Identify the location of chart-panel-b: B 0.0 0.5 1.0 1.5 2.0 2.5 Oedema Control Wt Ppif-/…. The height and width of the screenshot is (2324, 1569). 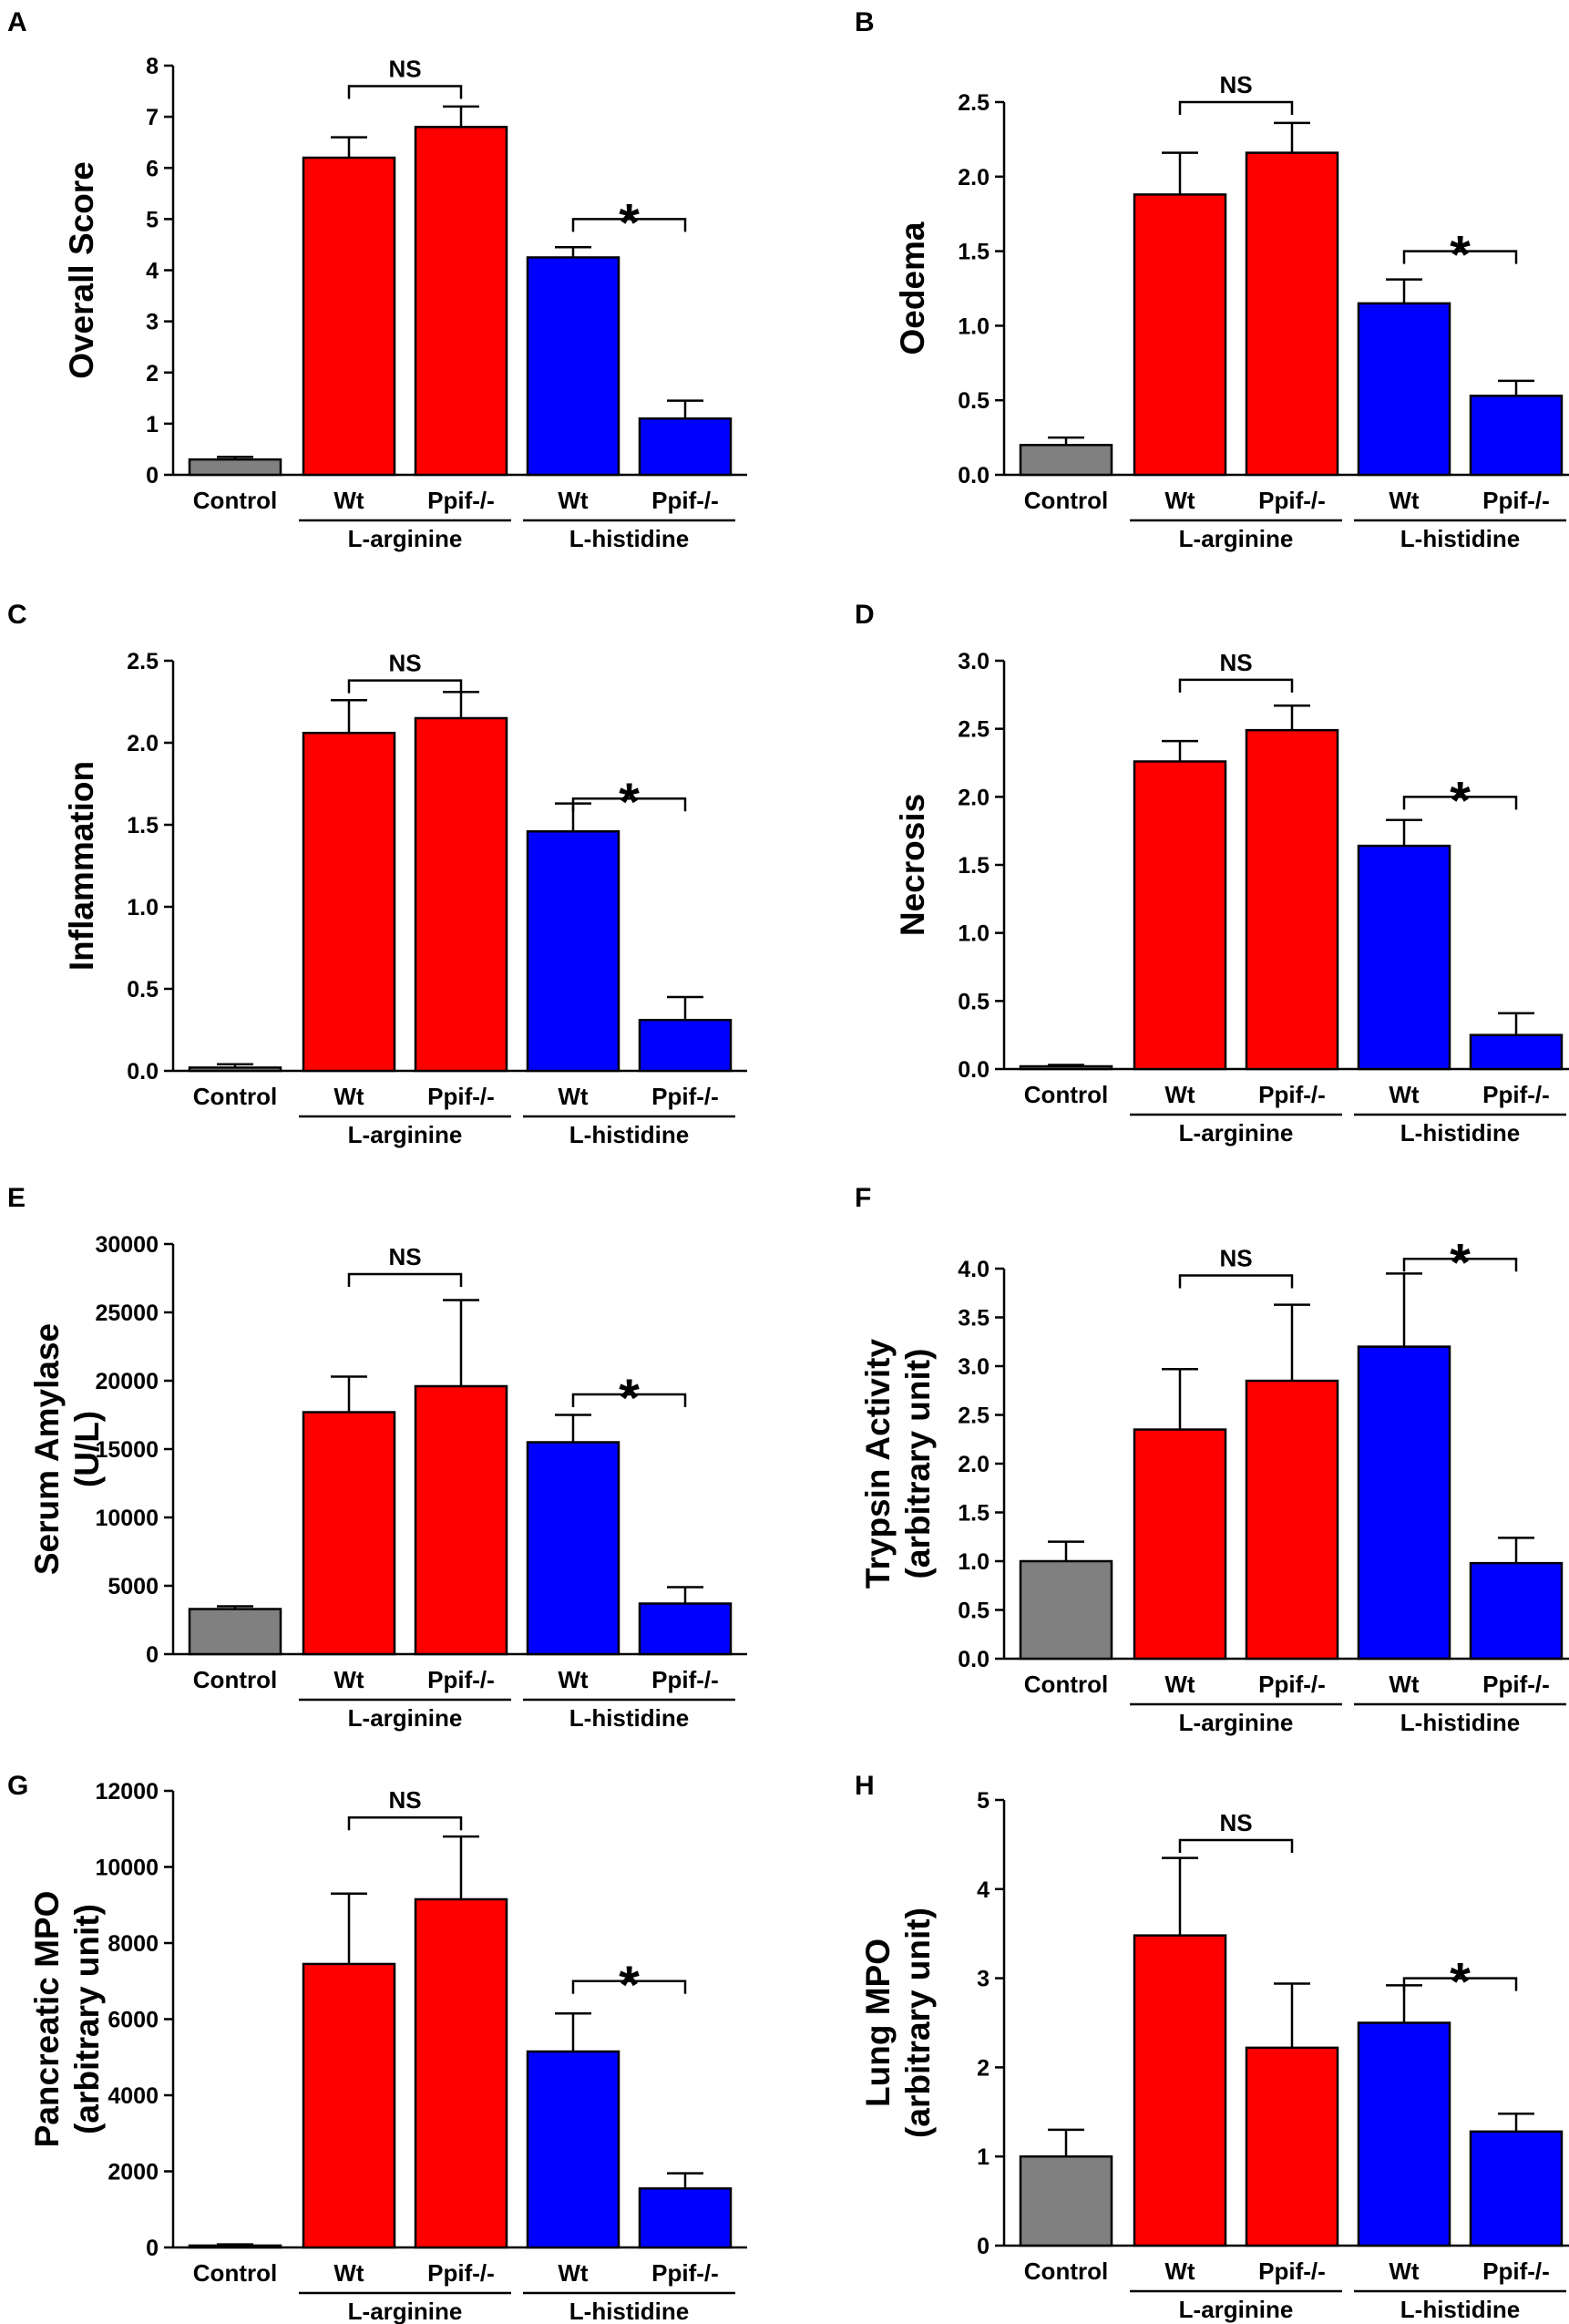
(1212, 279).